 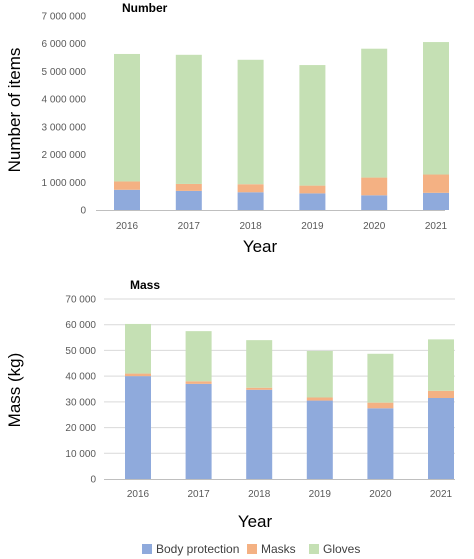 I want to click on mass-y-axis-title: Mass (kg), so click(x=14, y=390).